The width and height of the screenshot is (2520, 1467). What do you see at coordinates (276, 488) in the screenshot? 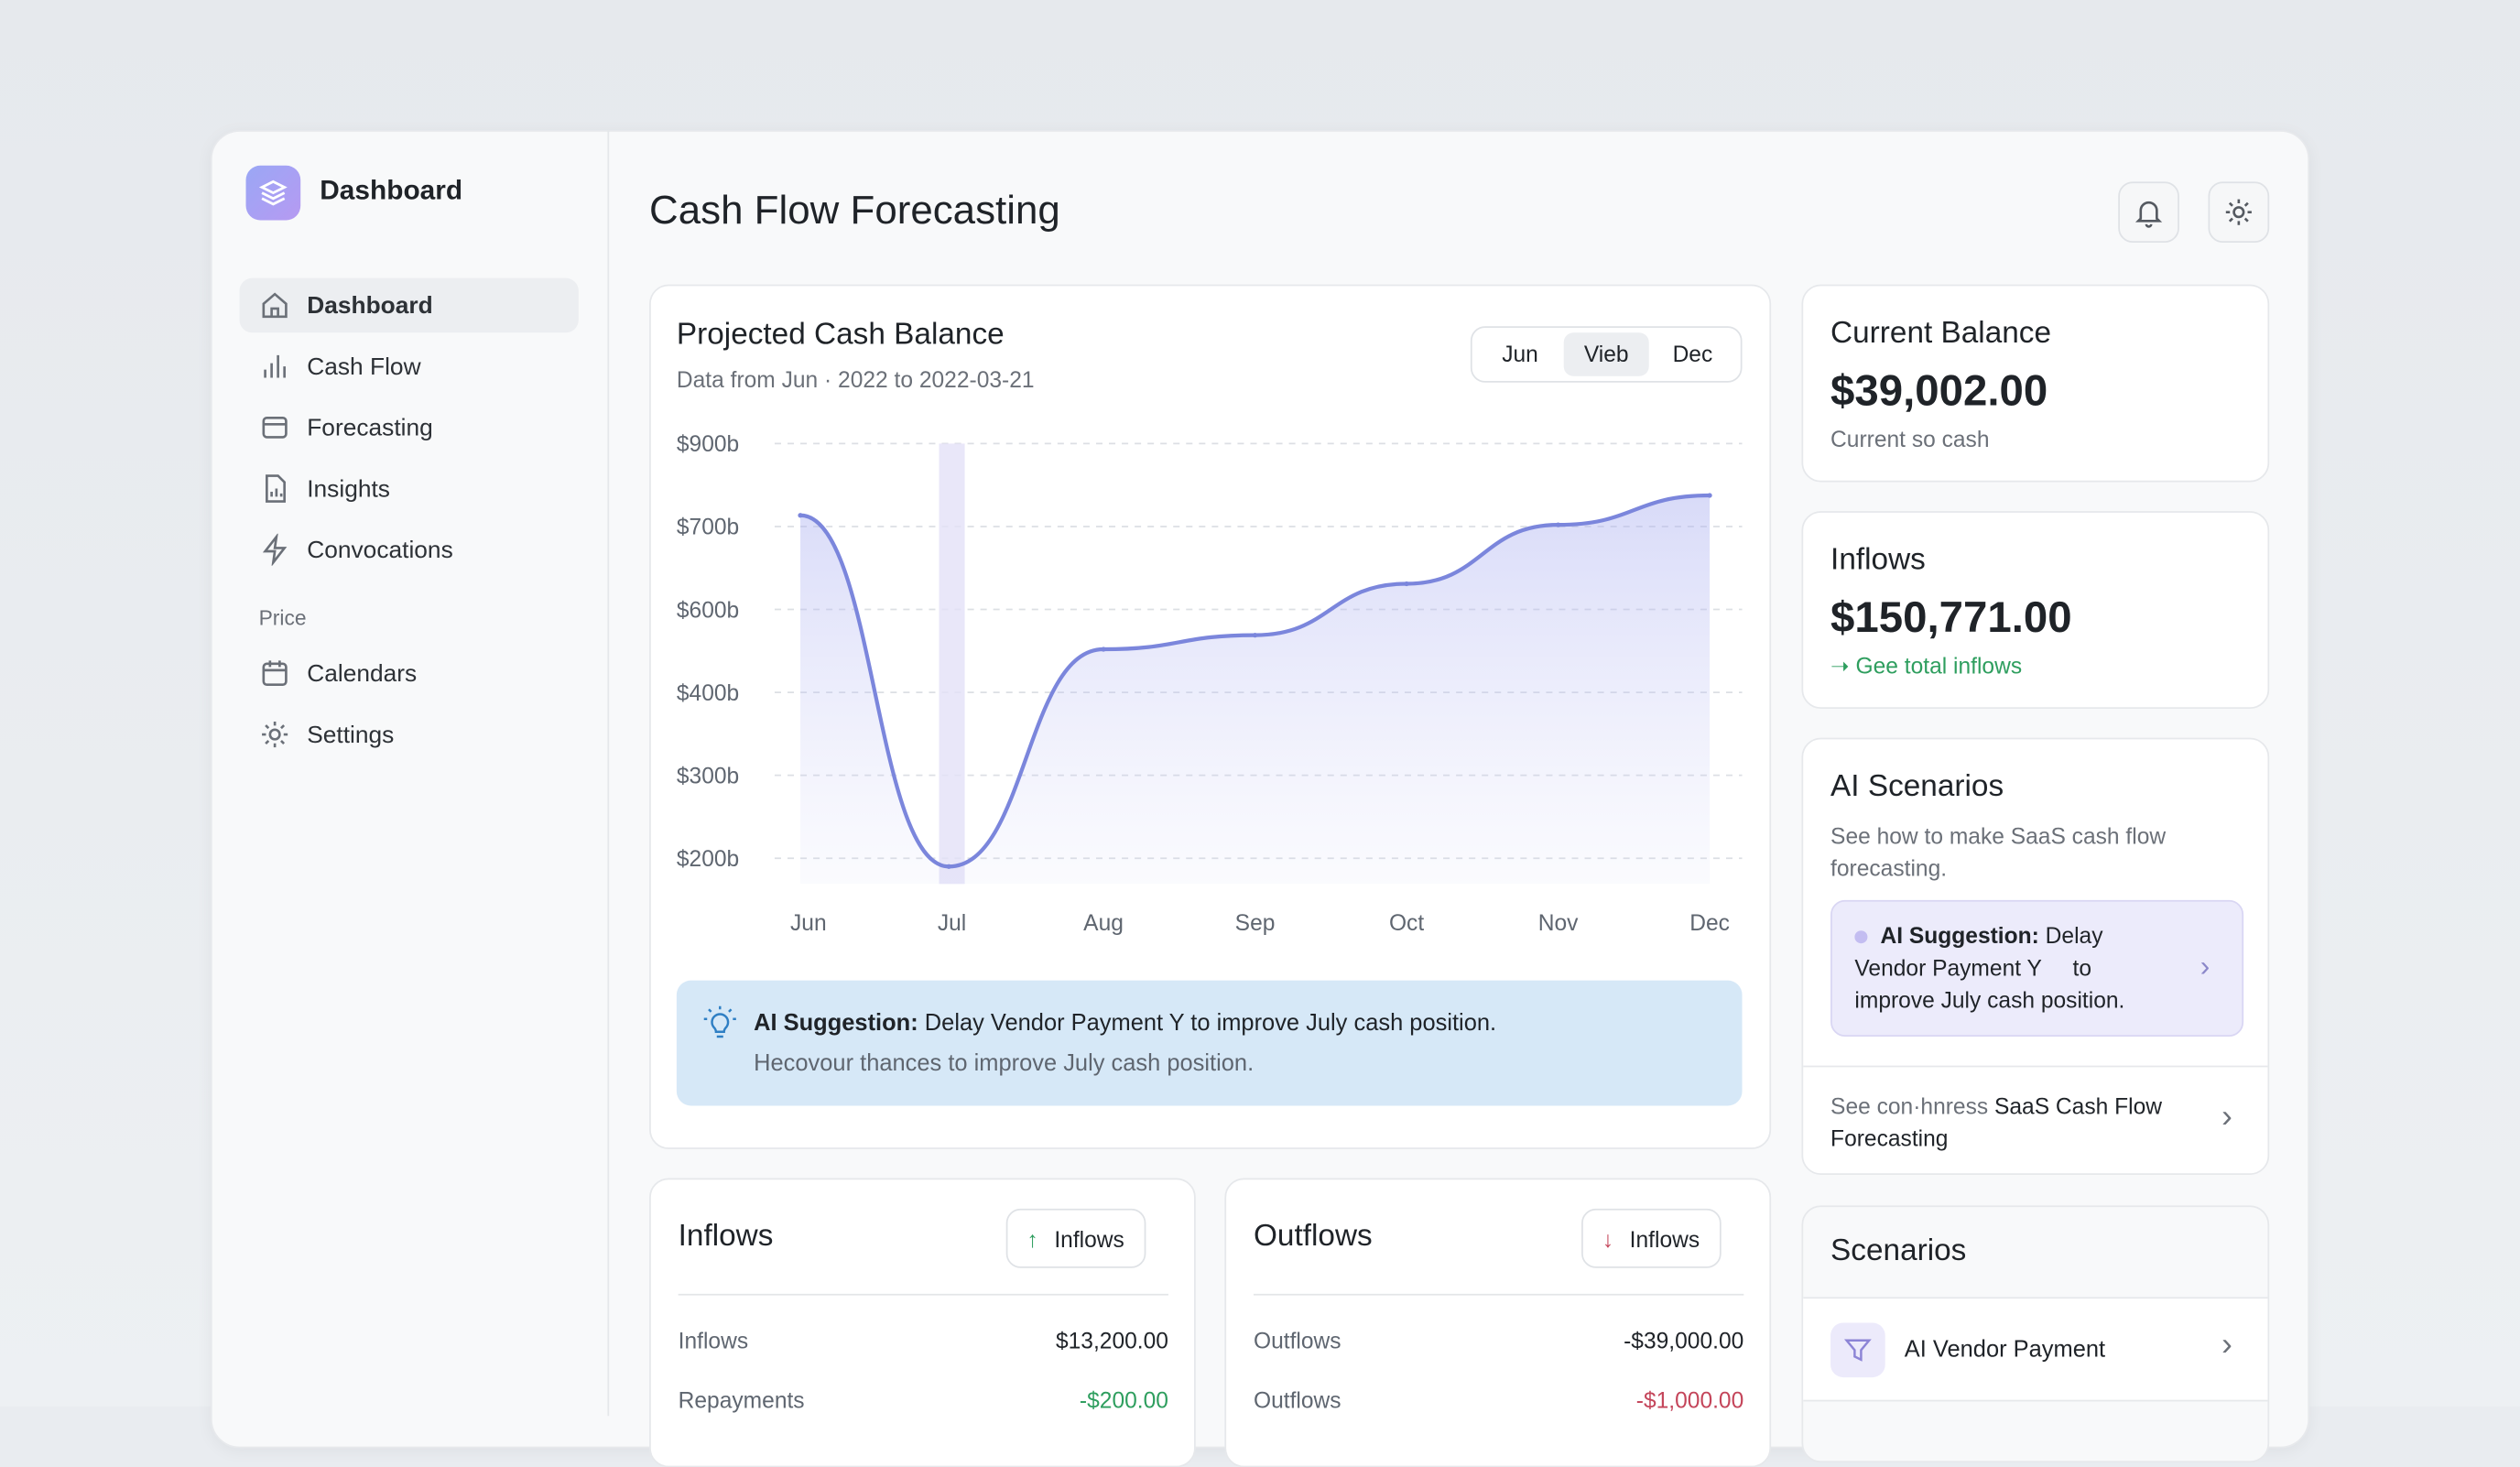
I see `report-icon` at bounding box center [276, 488].